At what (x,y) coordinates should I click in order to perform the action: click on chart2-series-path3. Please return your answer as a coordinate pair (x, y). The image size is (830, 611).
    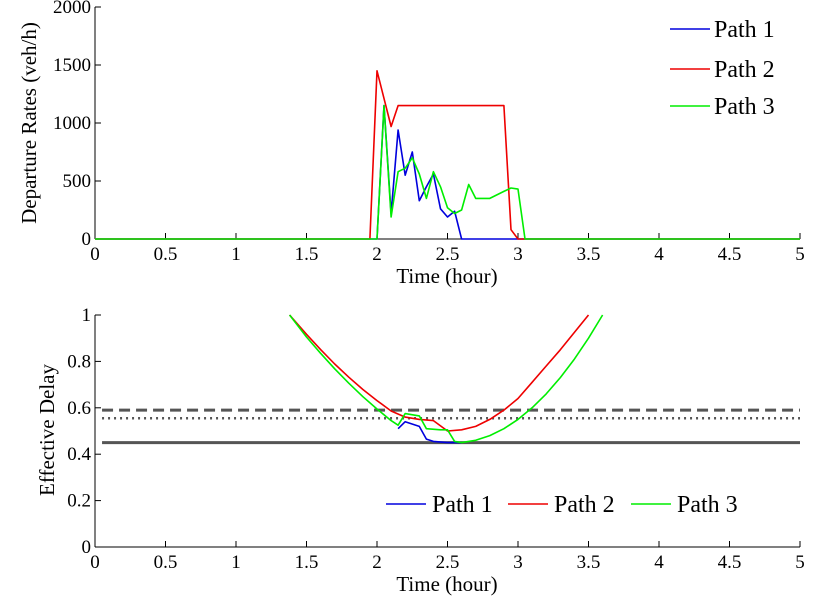
    Looking at the image, I should click on (446, 379).